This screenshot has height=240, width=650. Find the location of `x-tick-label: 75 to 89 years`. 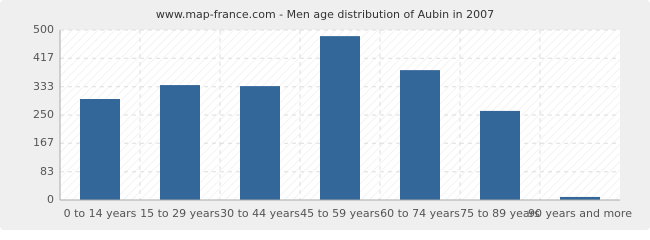

x-tick-label: 75 to 89 years is located at coordinates (500, 213).